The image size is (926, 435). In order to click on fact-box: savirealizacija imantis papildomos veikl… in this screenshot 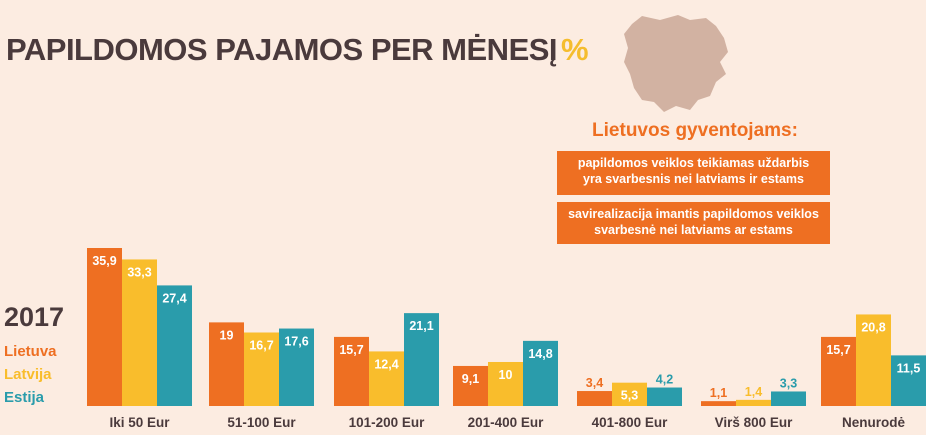, I will do `click(693, 223)`.